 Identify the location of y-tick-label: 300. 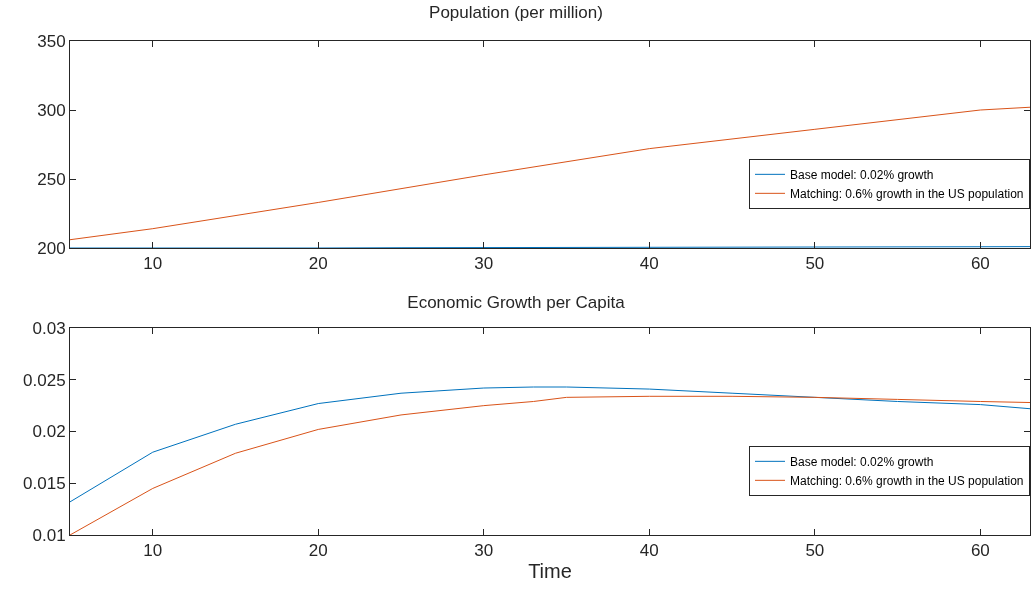
(51, 110).